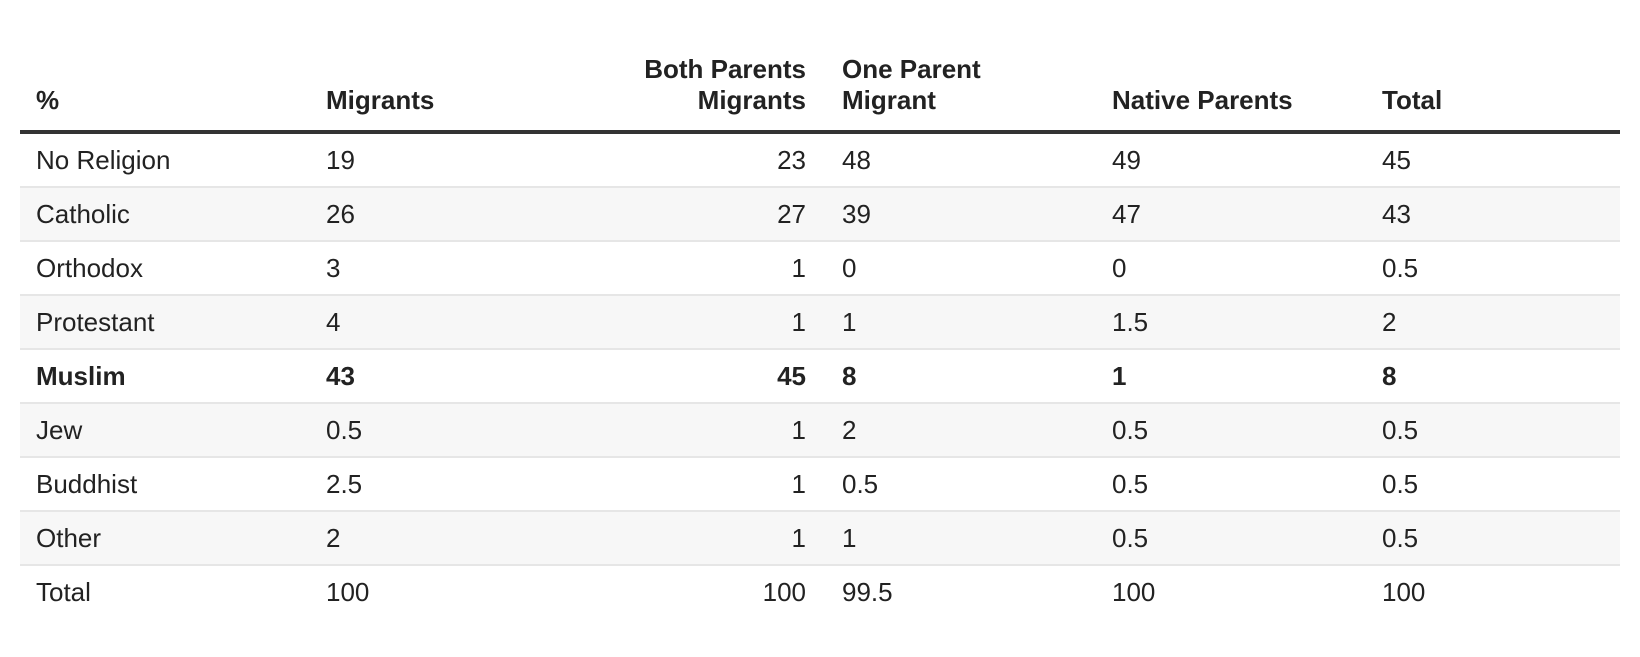 Image resolution: width=1640 pixels, height=657 pixels. I want to click on header-one-parent-migrant: One Parent Migrant, so click(961, 87).